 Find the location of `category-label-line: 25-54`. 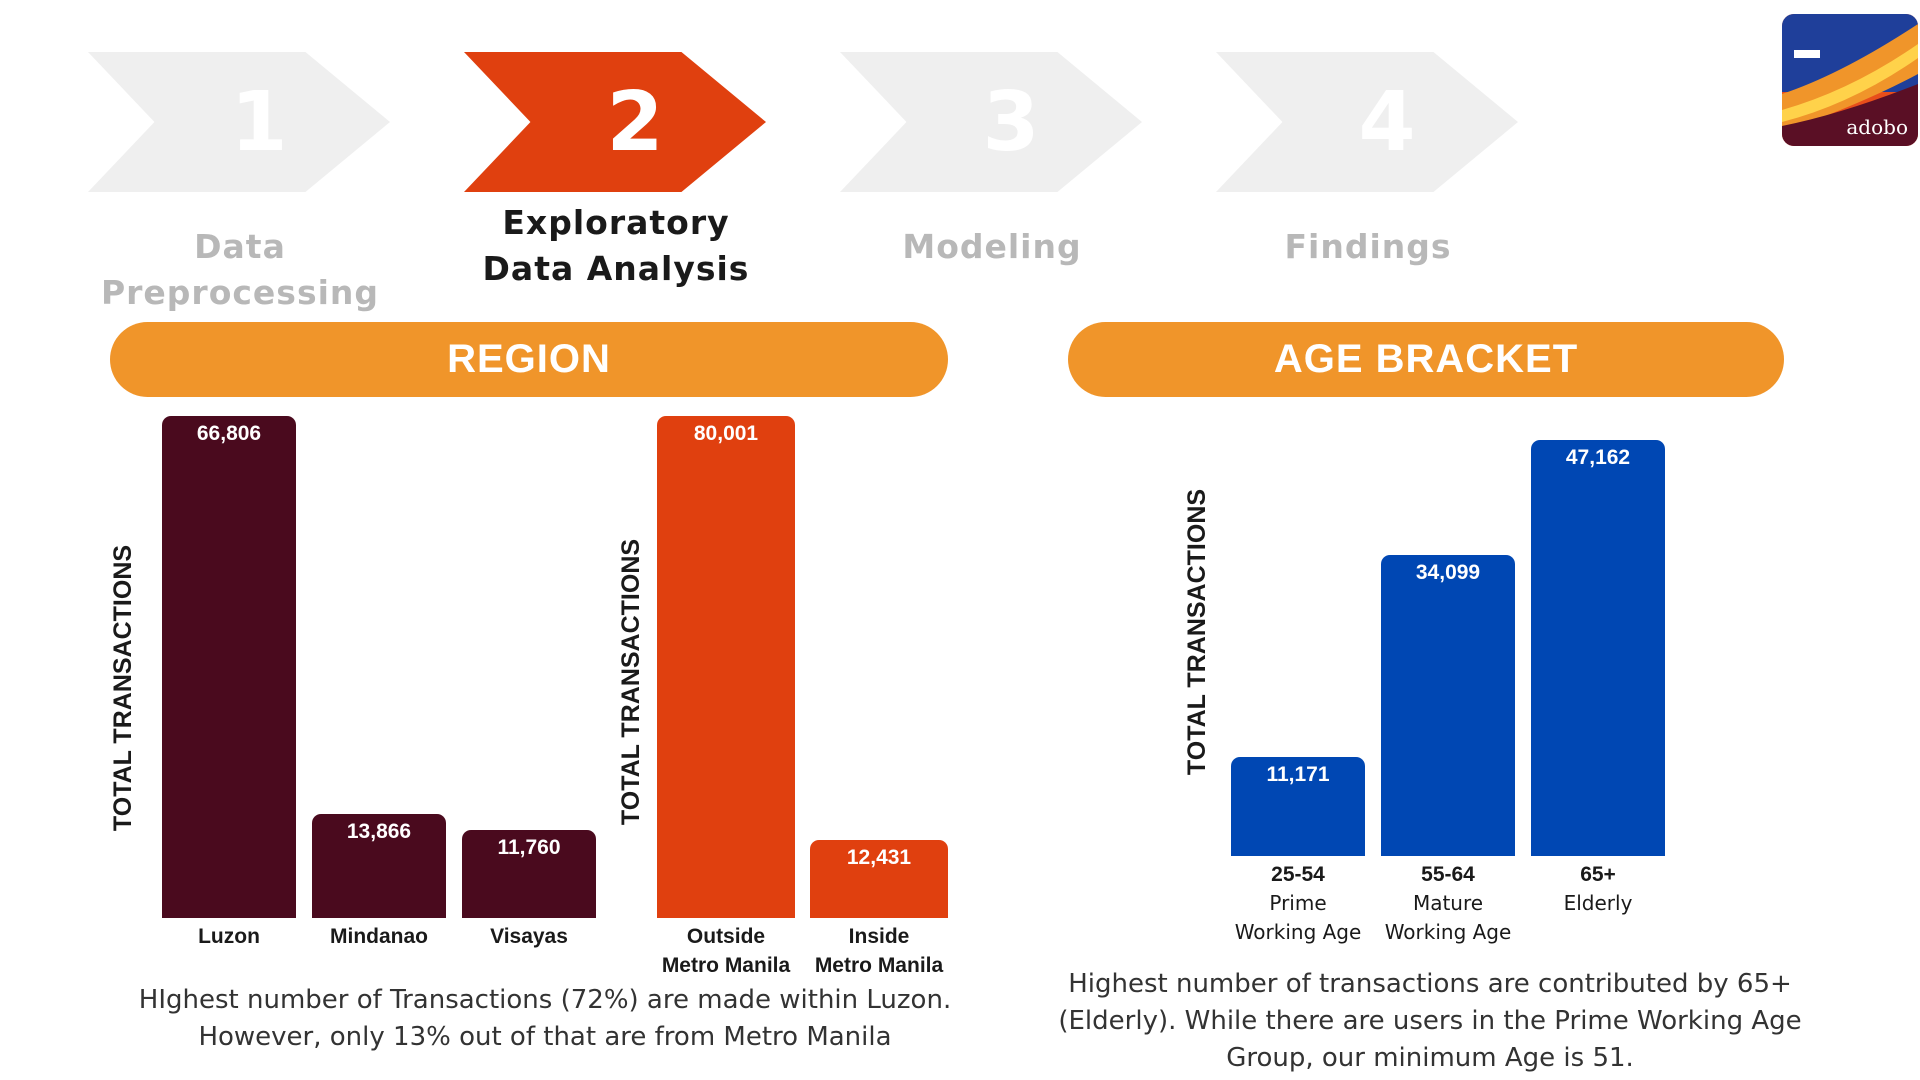

category-label-line: 25-54 is located at coordinates (1298, 874).